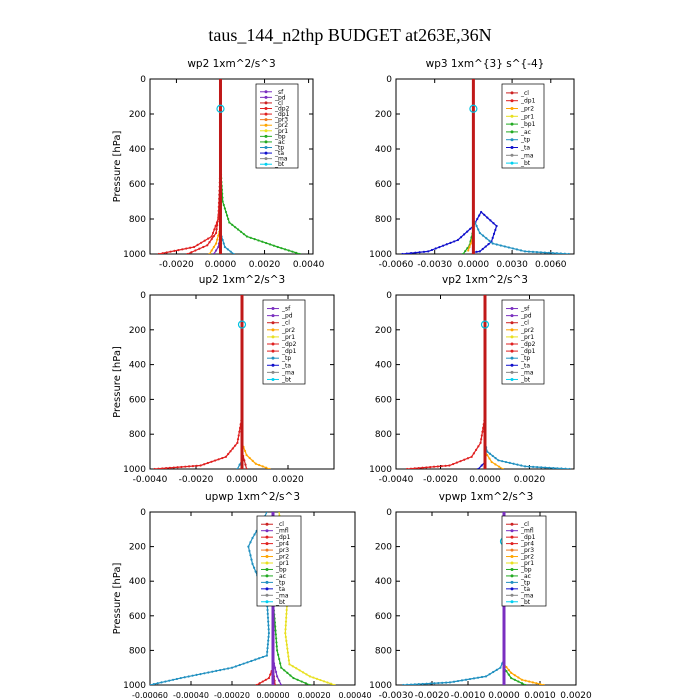 The width and height of the screenshot is (700, 700). Describe the element at coordinates (512, 265) in the screenshot. I see `x-tick-label: 0.0030` at that location.